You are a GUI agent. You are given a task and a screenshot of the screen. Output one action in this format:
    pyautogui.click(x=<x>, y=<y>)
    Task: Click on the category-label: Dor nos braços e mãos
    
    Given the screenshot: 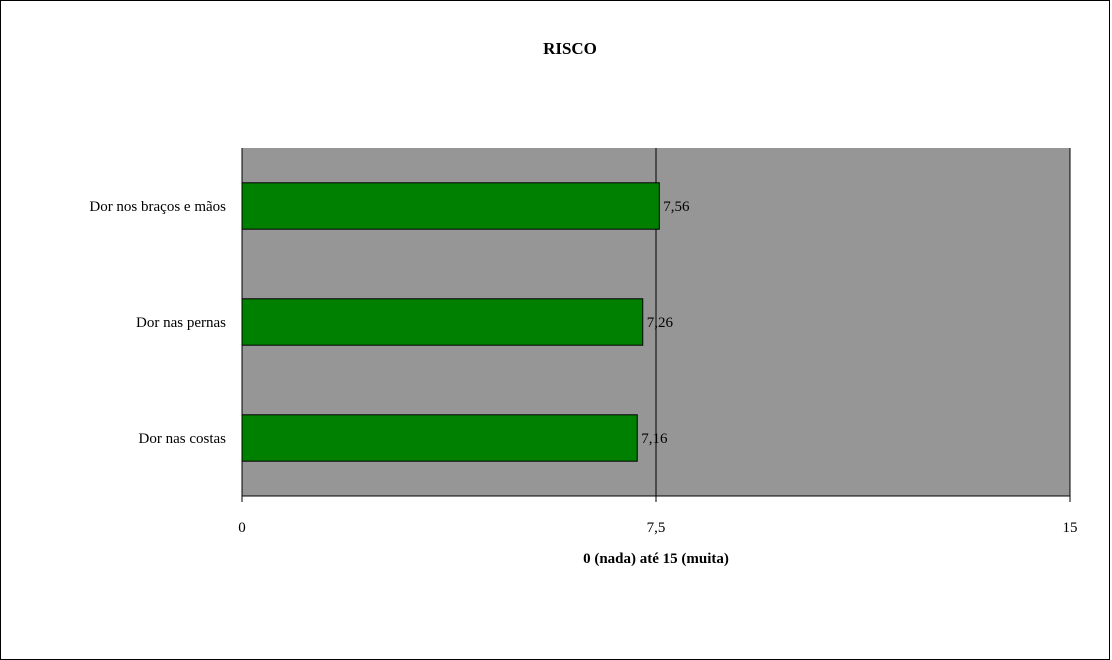 What is the action you would take?
    pyautogui.click(x=157, y=207)
    